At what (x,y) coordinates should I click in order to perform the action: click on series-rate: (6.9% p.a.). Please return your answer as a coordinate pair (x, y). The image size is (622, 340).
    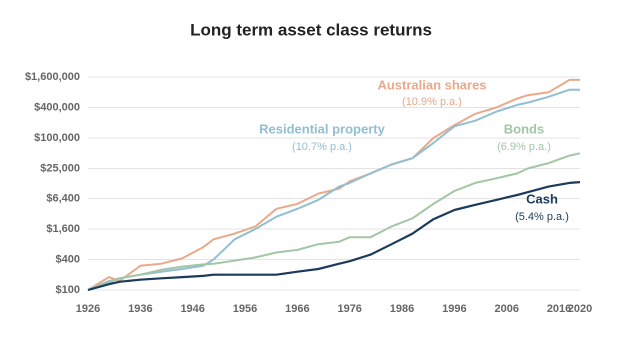
    Looking at the image, I should click on (524, 147).